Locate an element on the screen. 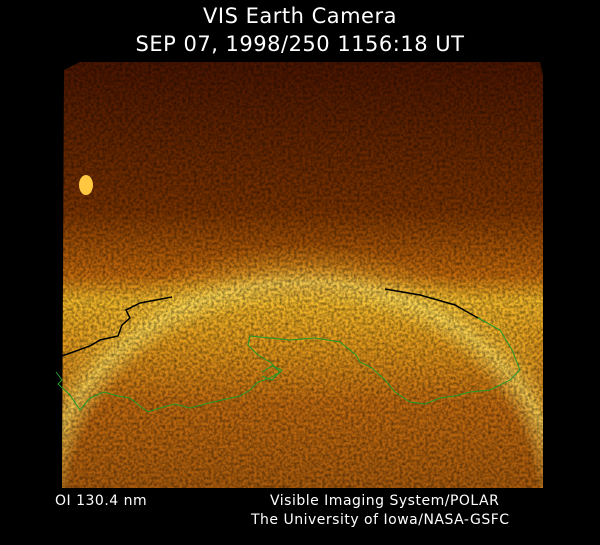 This screenshot has width=600, height=545. instrument-label: Visible Imaging System/POLAR is located at coordinates (385, 501).